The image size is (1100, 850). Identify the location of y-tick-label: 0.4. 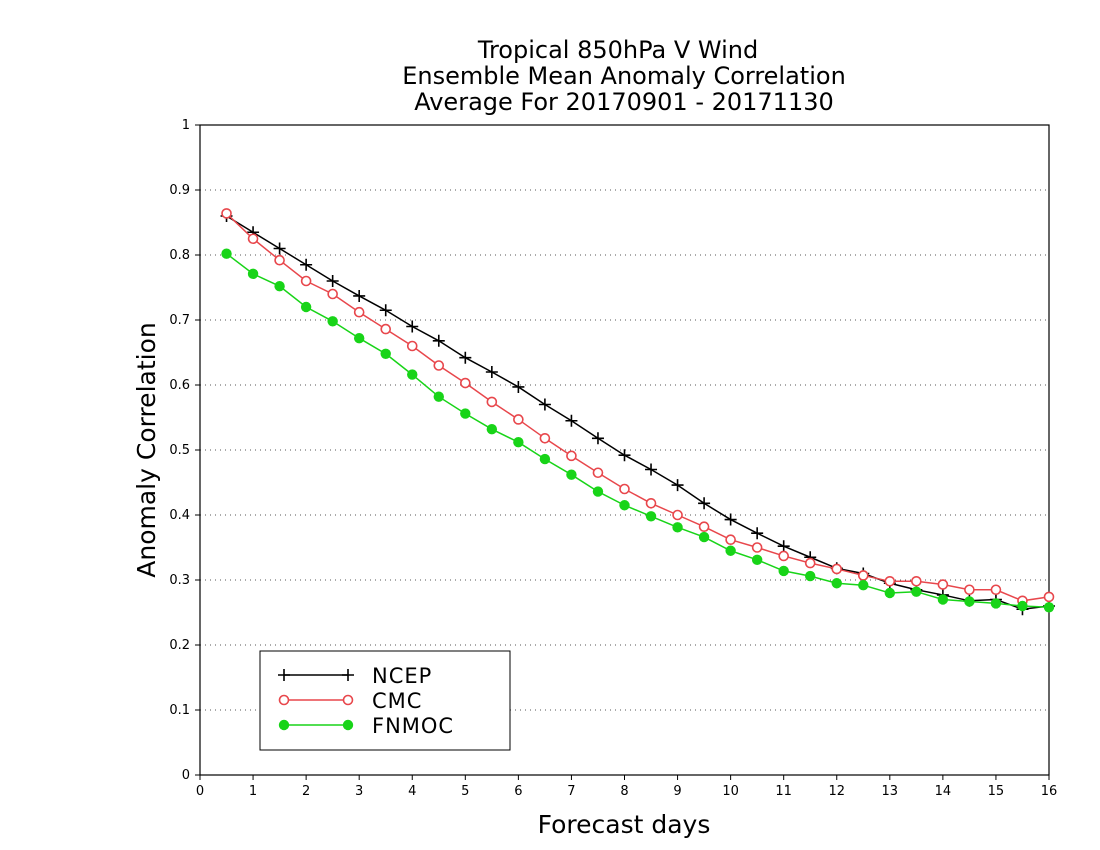
(179, 515).